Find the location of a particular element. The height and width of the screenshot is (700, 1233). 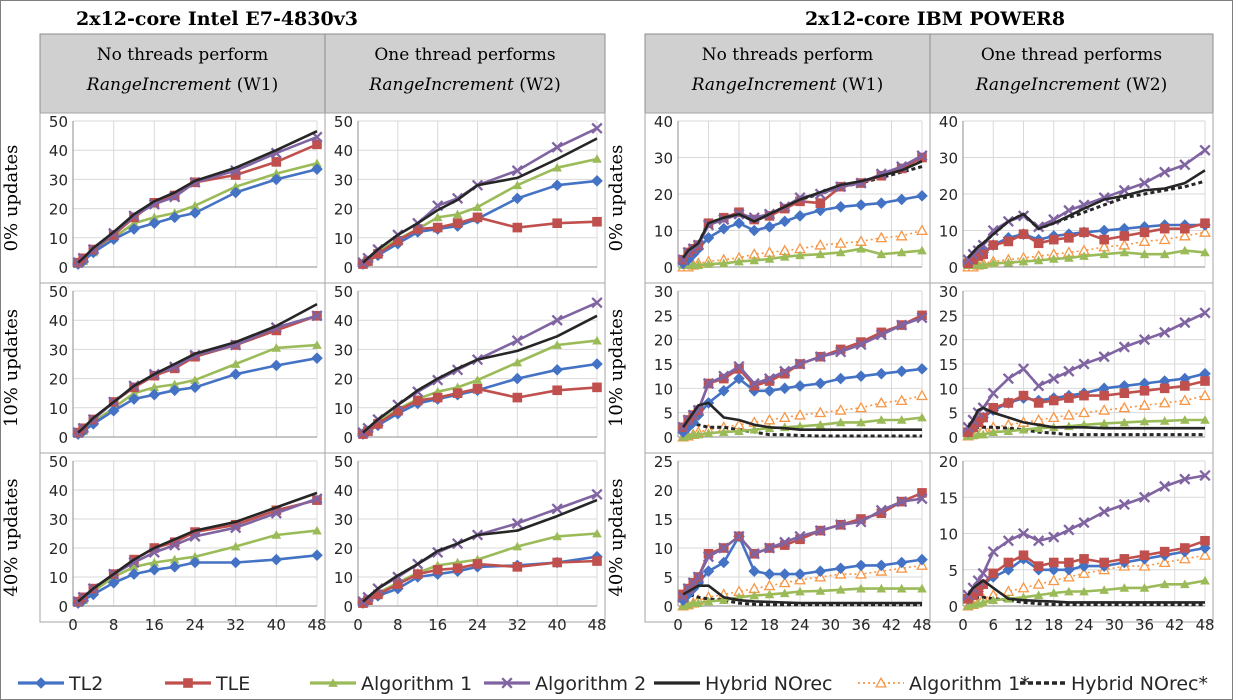

column-header-line1: One thread performs is located at coordinates (464, 55).